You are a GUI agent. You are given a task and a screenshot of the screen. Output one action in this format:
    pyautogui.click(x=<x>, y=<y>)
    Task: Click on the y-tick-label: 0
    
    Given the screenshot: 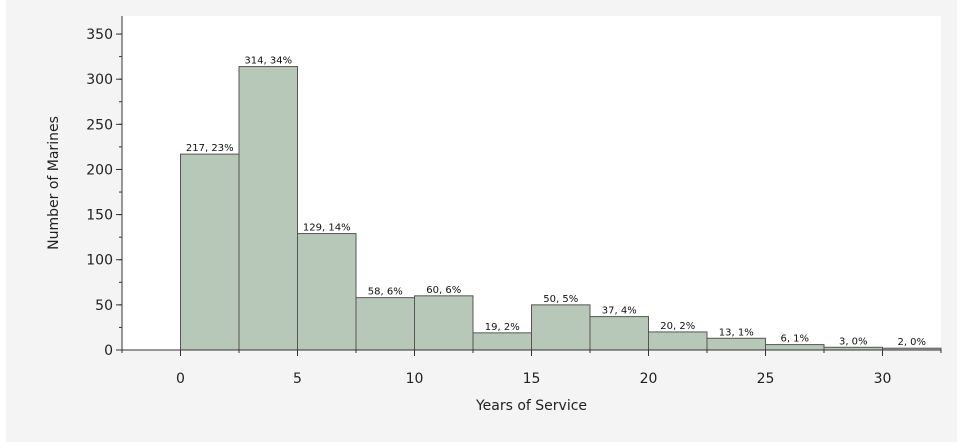 What is the action you would take?
    pyautogui.click(x=108, y=351)
    